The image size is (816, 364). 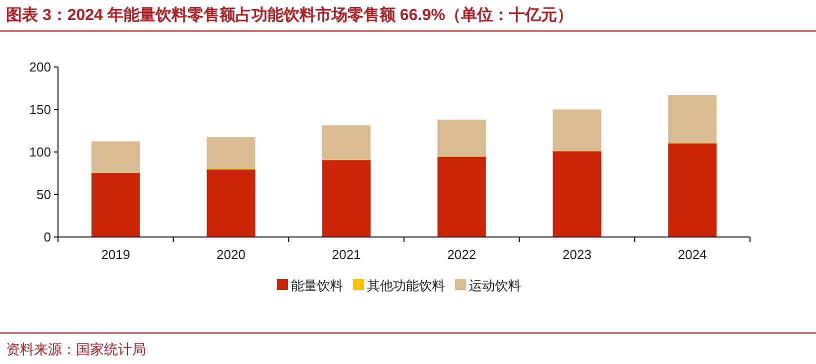 I want to click on chart-title: 图表 3：2024 年能量饮料零售额占功能饮料市场零售额 66.9%（单位：十亿元）, so click(x=290, y=15).